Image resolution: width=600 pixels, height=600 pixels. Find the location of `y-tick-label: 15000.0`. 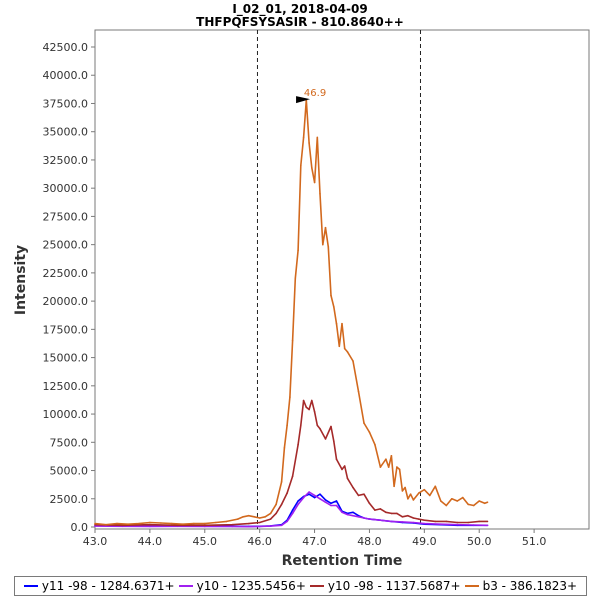

y-tick-label: 15000.0 is located at coordinates (66, 358).